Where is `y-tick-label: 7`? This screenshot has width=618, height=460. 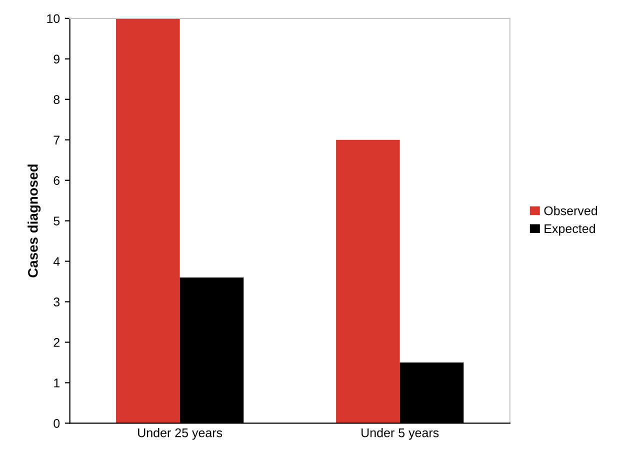 y-tick-label: 7 is located at coordinates (57, 140).